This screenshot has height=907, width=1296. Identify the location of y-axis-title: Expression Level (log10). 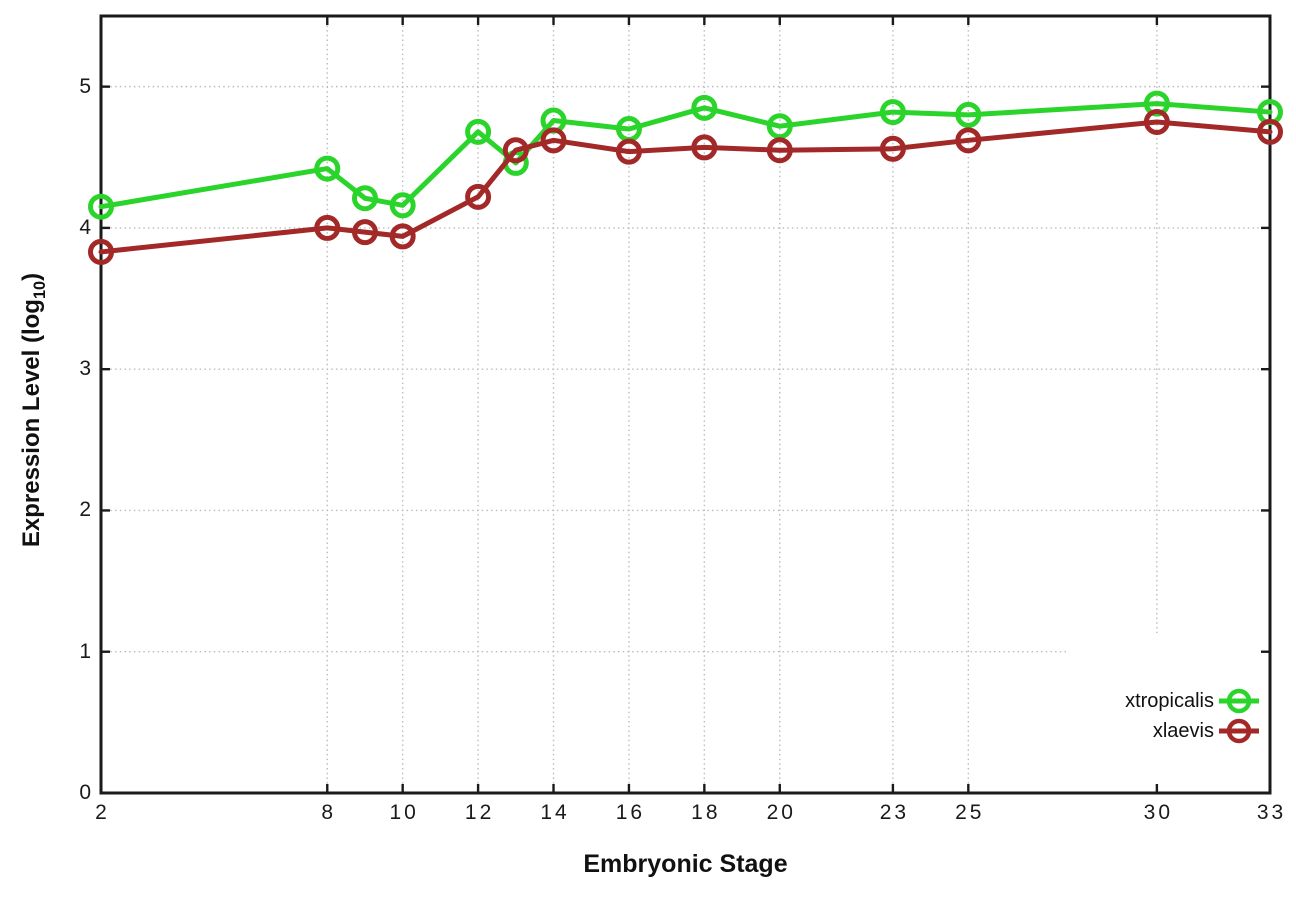
(34, 410).